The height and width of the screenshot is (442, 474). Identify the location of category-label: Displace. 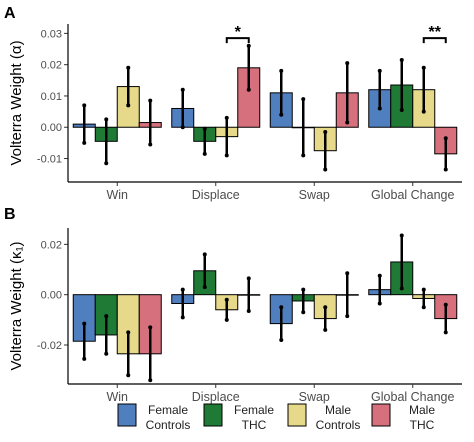
(216, 397).